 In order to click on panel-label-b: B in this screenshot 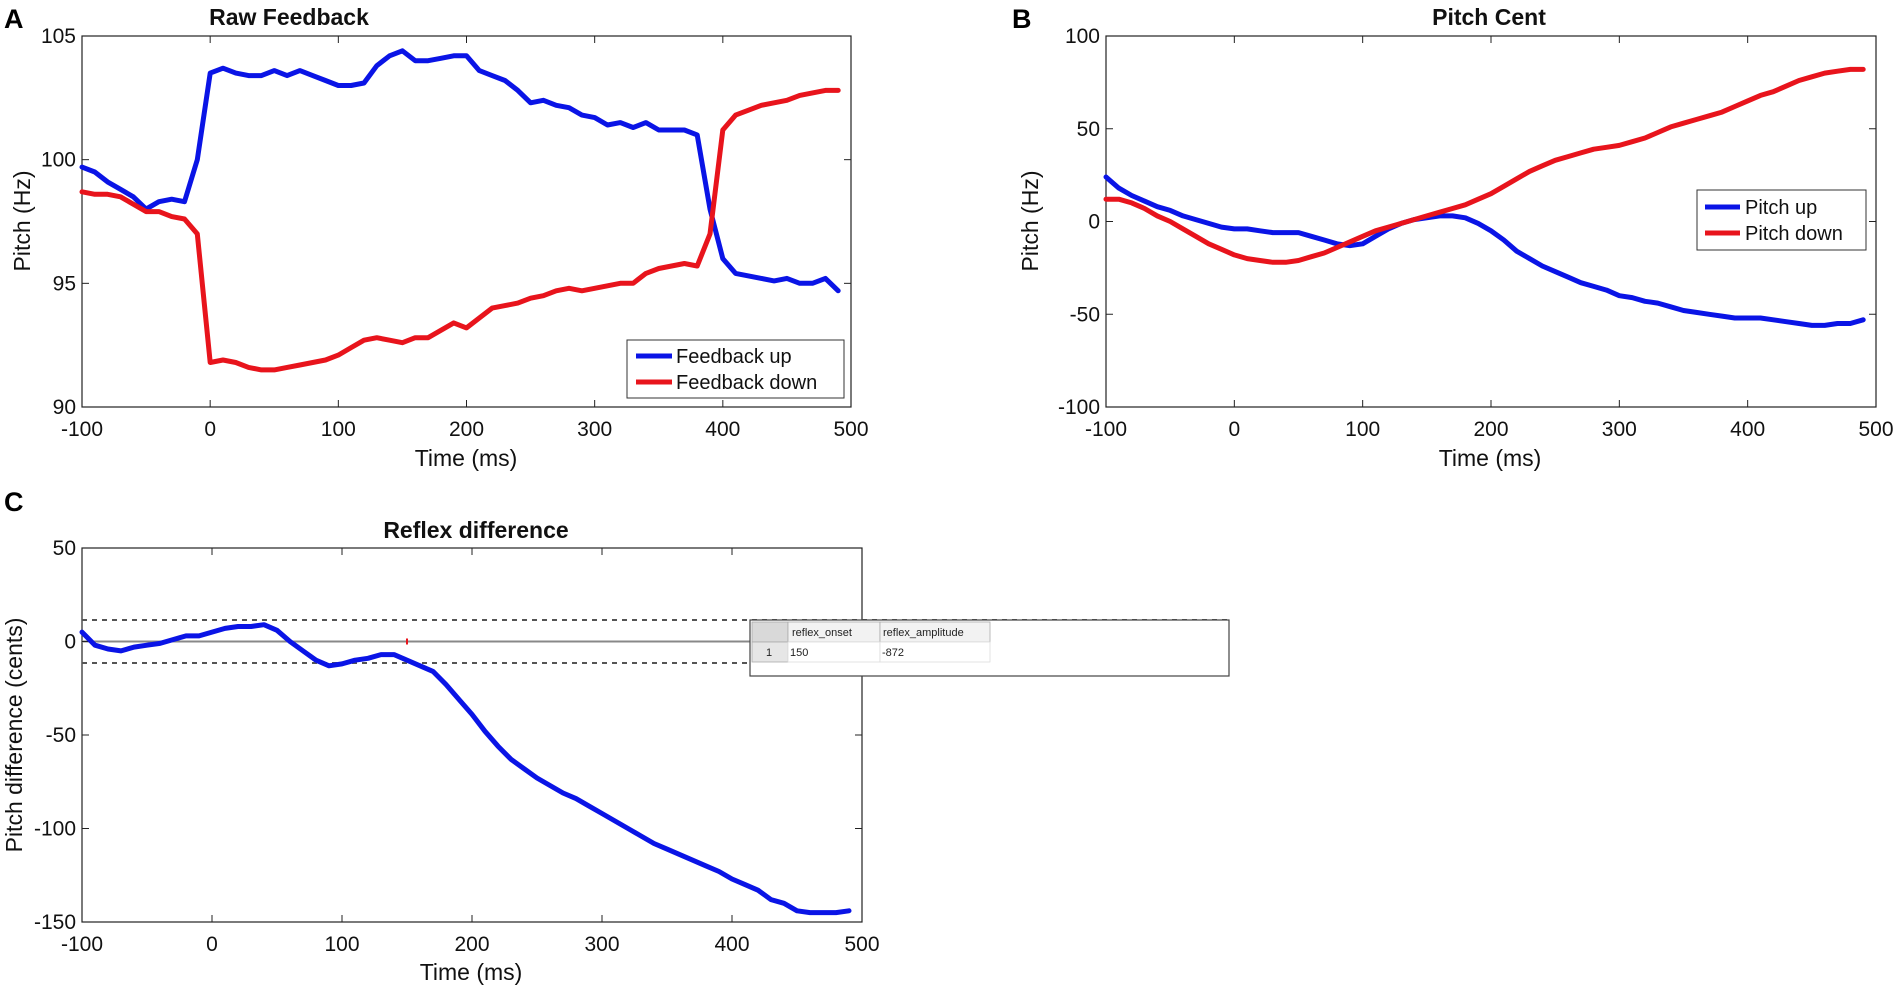, I will do `click(1022, 19)`.